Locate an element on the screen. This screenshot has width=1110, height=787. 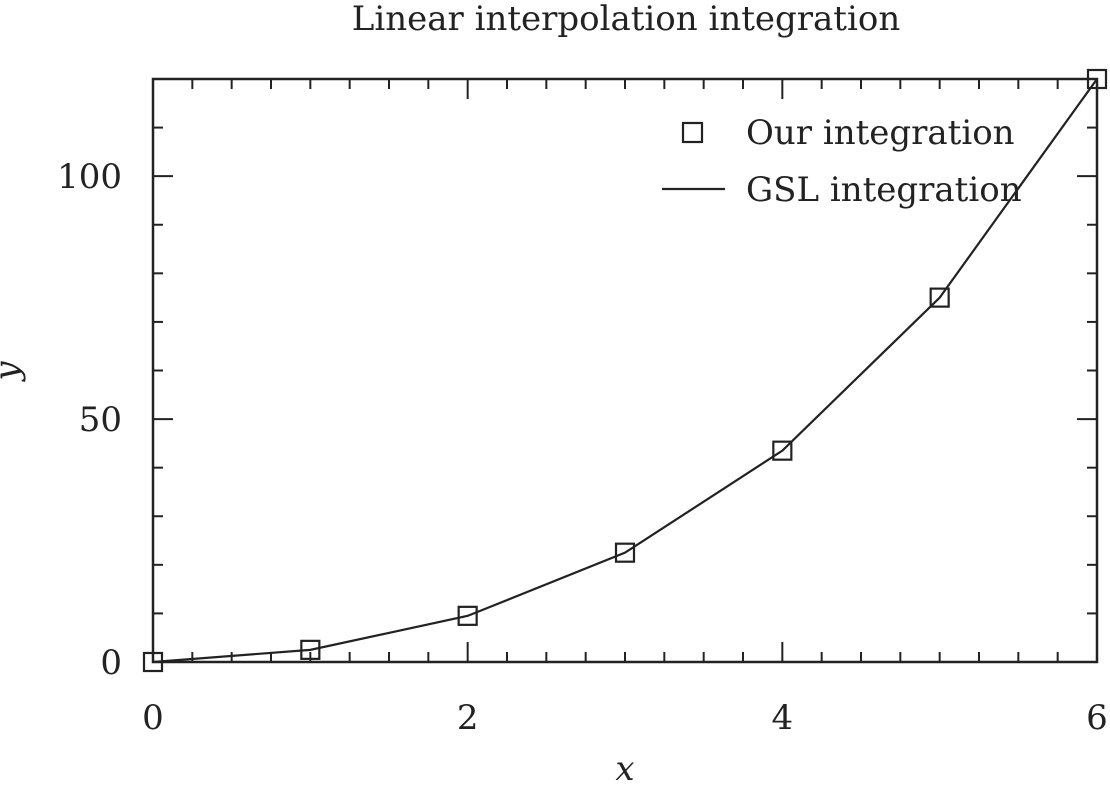
y-tick-label: 0 is located at coordinates (111, 663).